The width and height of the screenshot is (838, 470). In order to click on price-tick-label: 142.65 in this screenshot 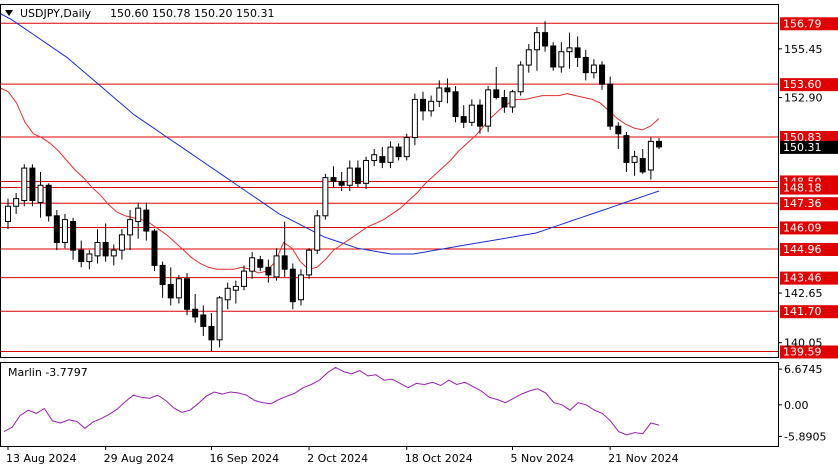, I will do `click(803, 293)`.